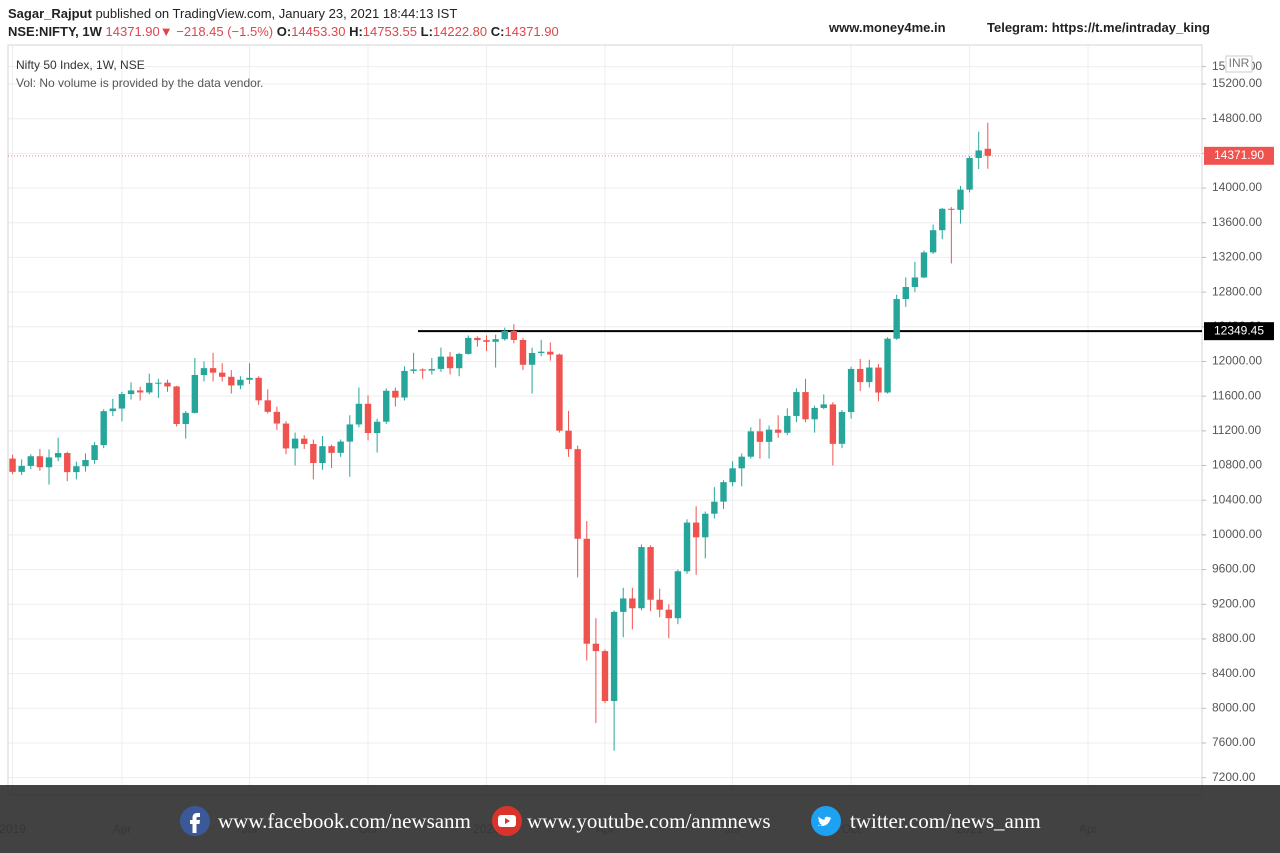 The width and height of the screenshot is (1280, 853). I want to click on ohlc-label: O:, so click(284, 31).